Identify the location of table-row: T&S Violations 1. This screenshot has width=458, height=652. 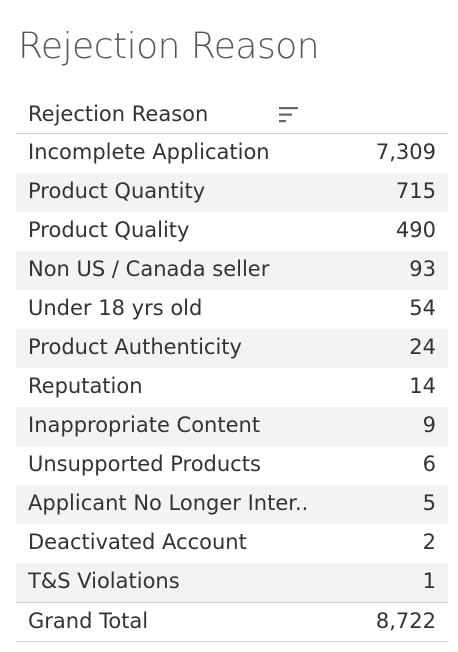
(232, 582).